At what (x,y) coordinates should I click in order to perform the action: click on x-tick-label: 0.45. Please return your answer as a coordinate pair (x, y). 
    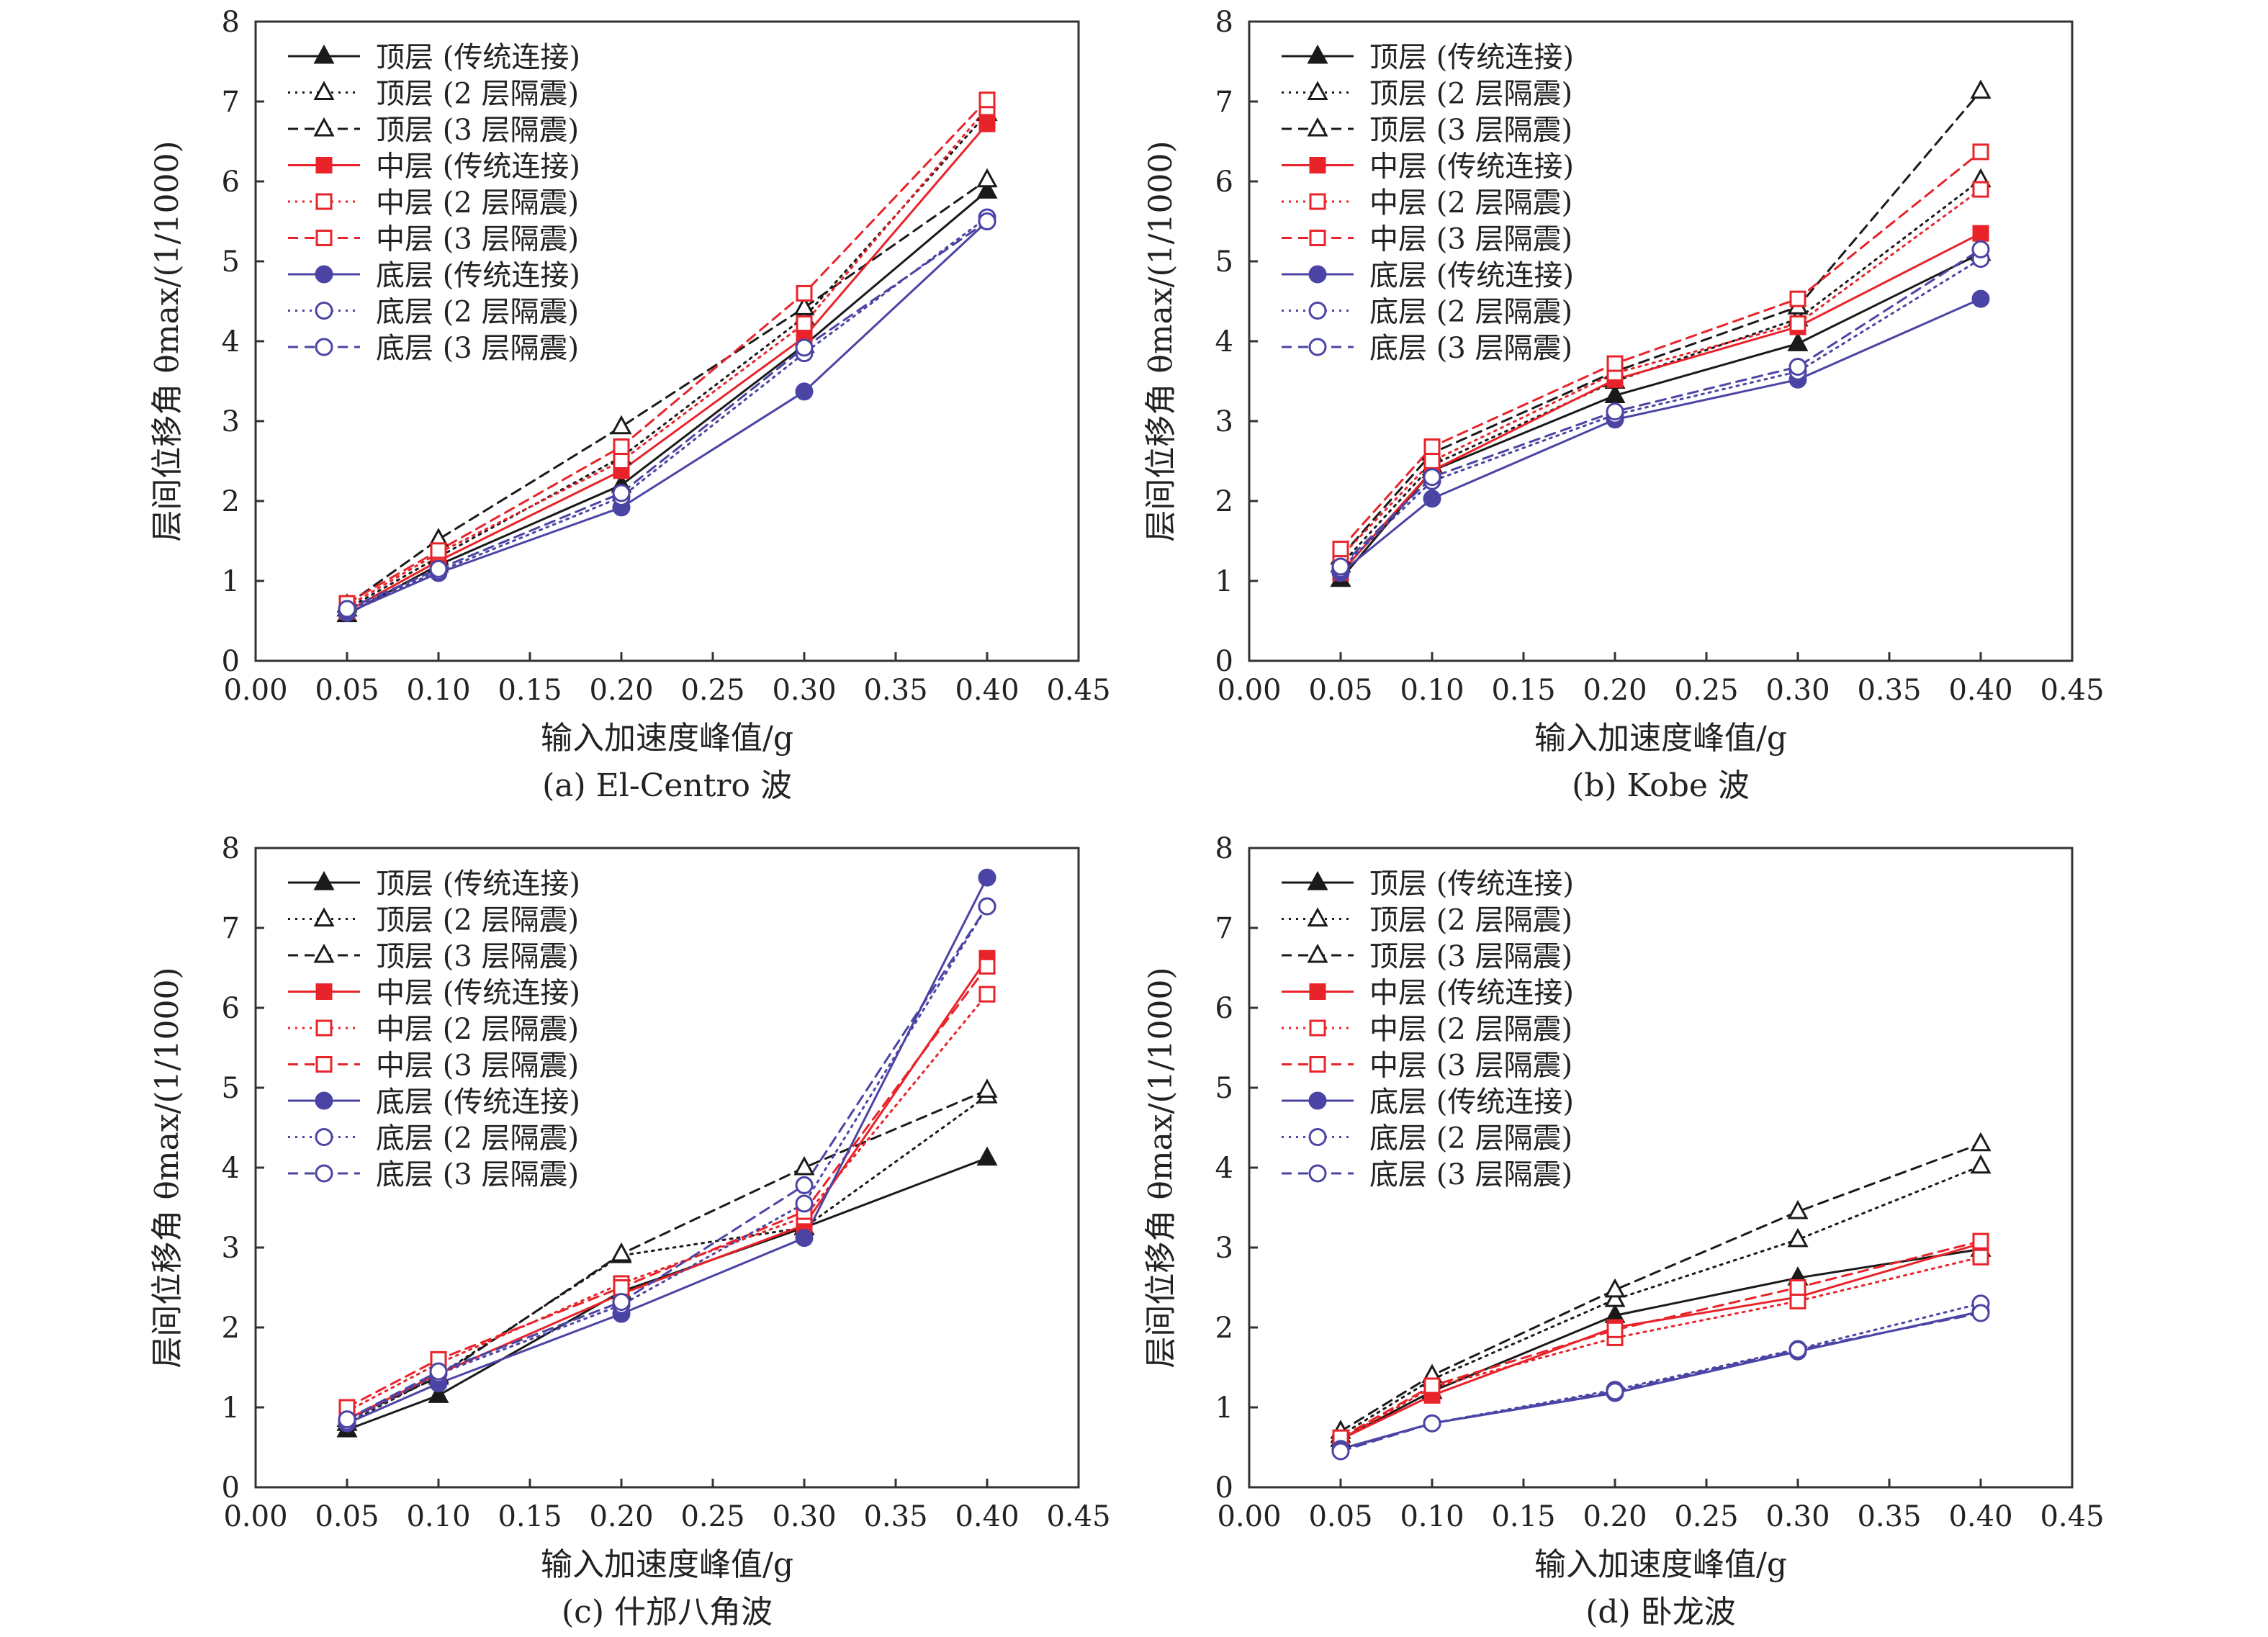
    Looking at the image, I should click on (1078, 1516).